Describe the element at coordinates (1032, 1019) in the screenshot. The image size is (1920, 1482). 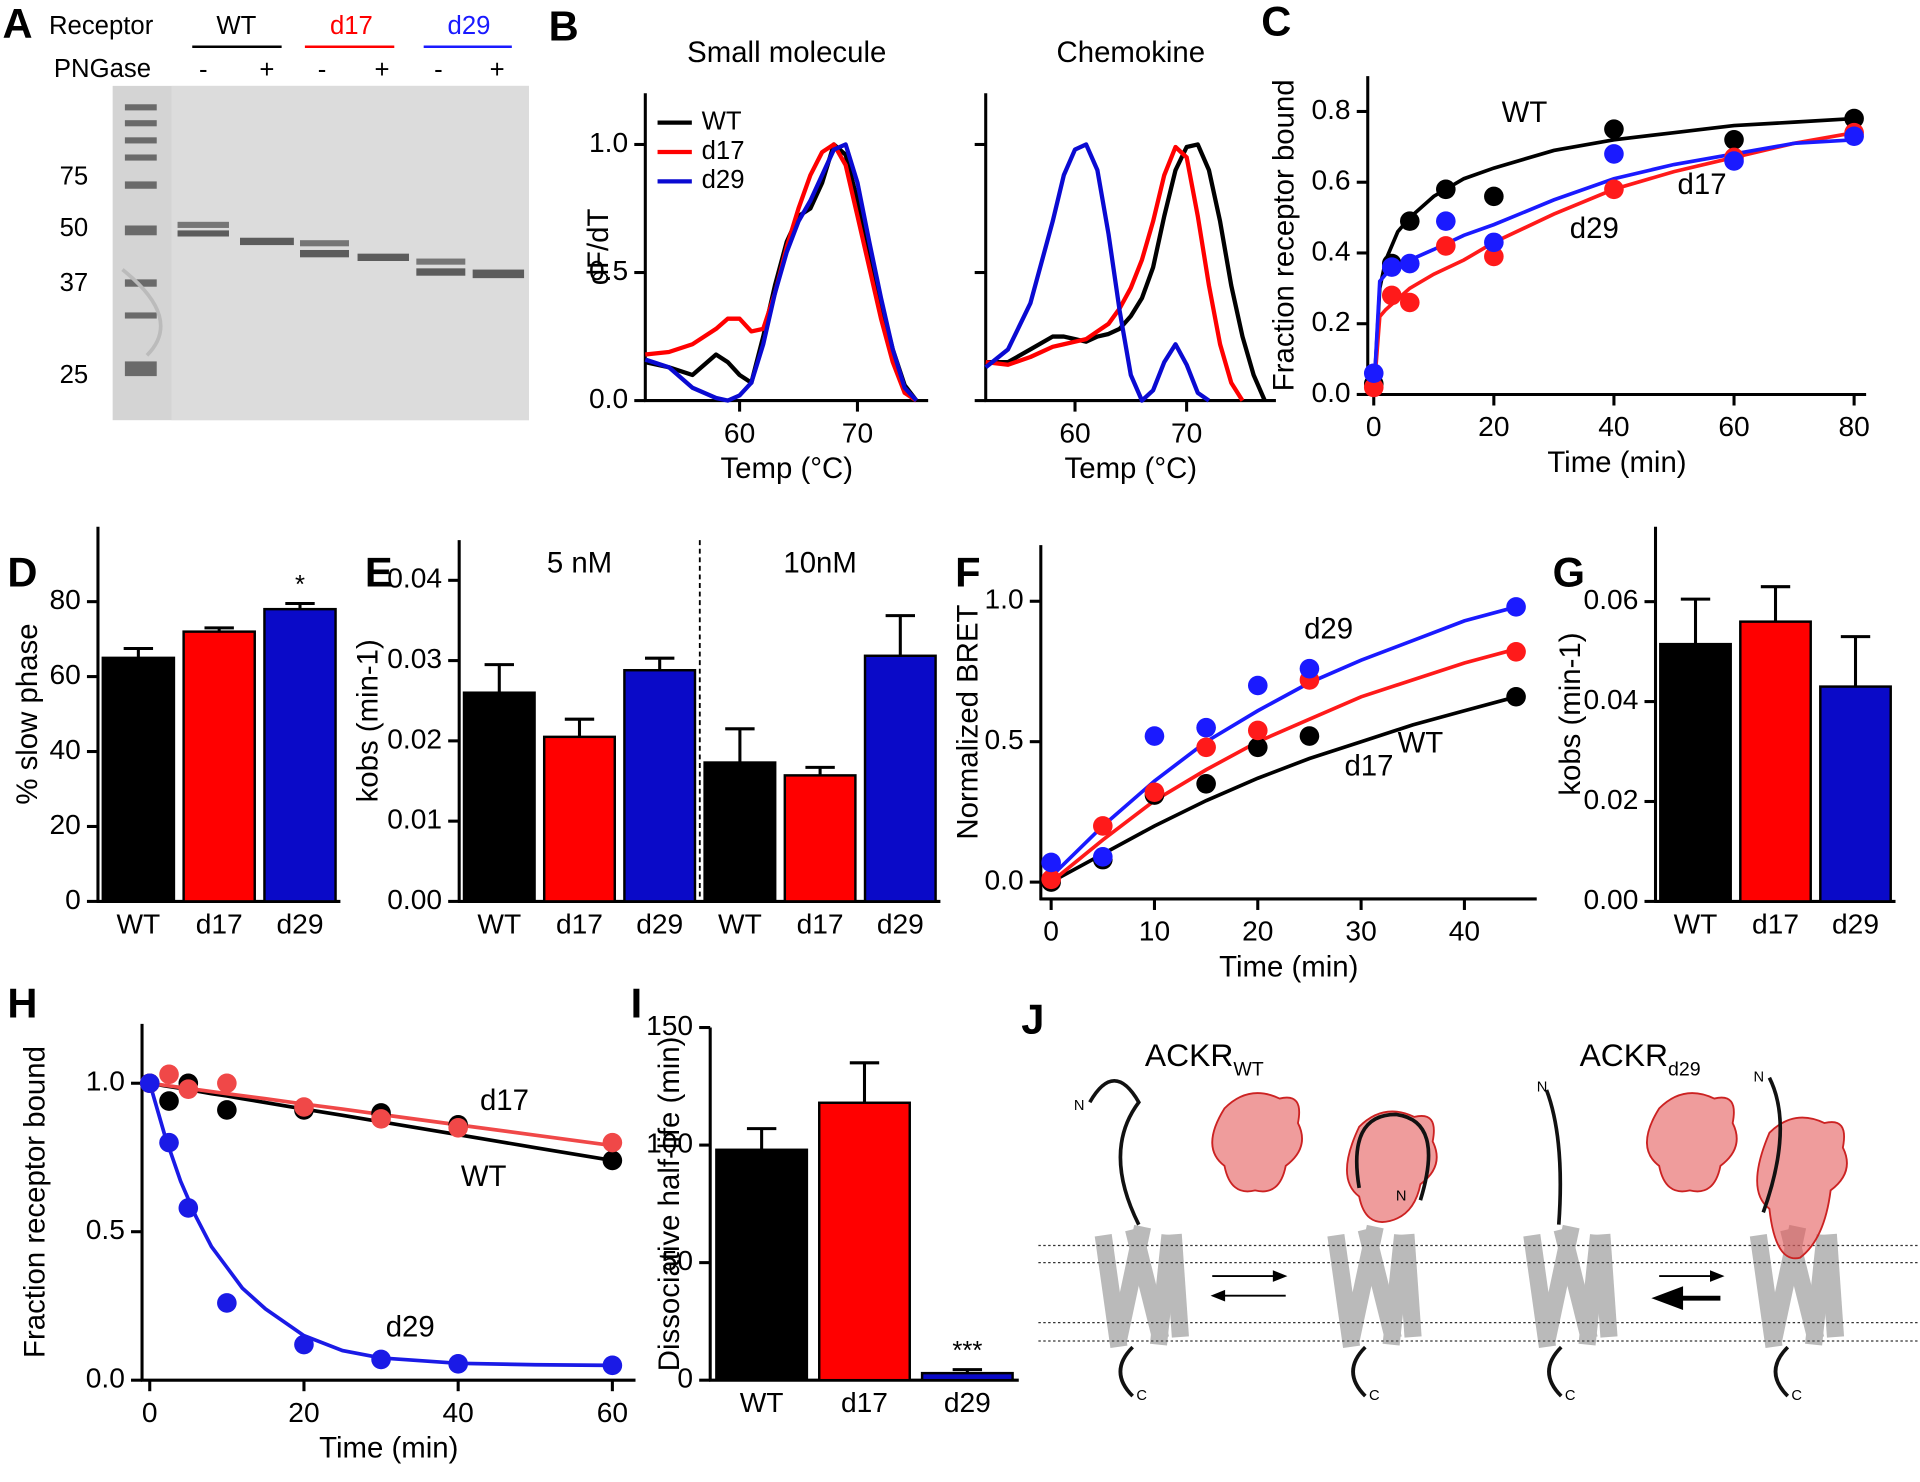
I see `panel-label: J` at that location.